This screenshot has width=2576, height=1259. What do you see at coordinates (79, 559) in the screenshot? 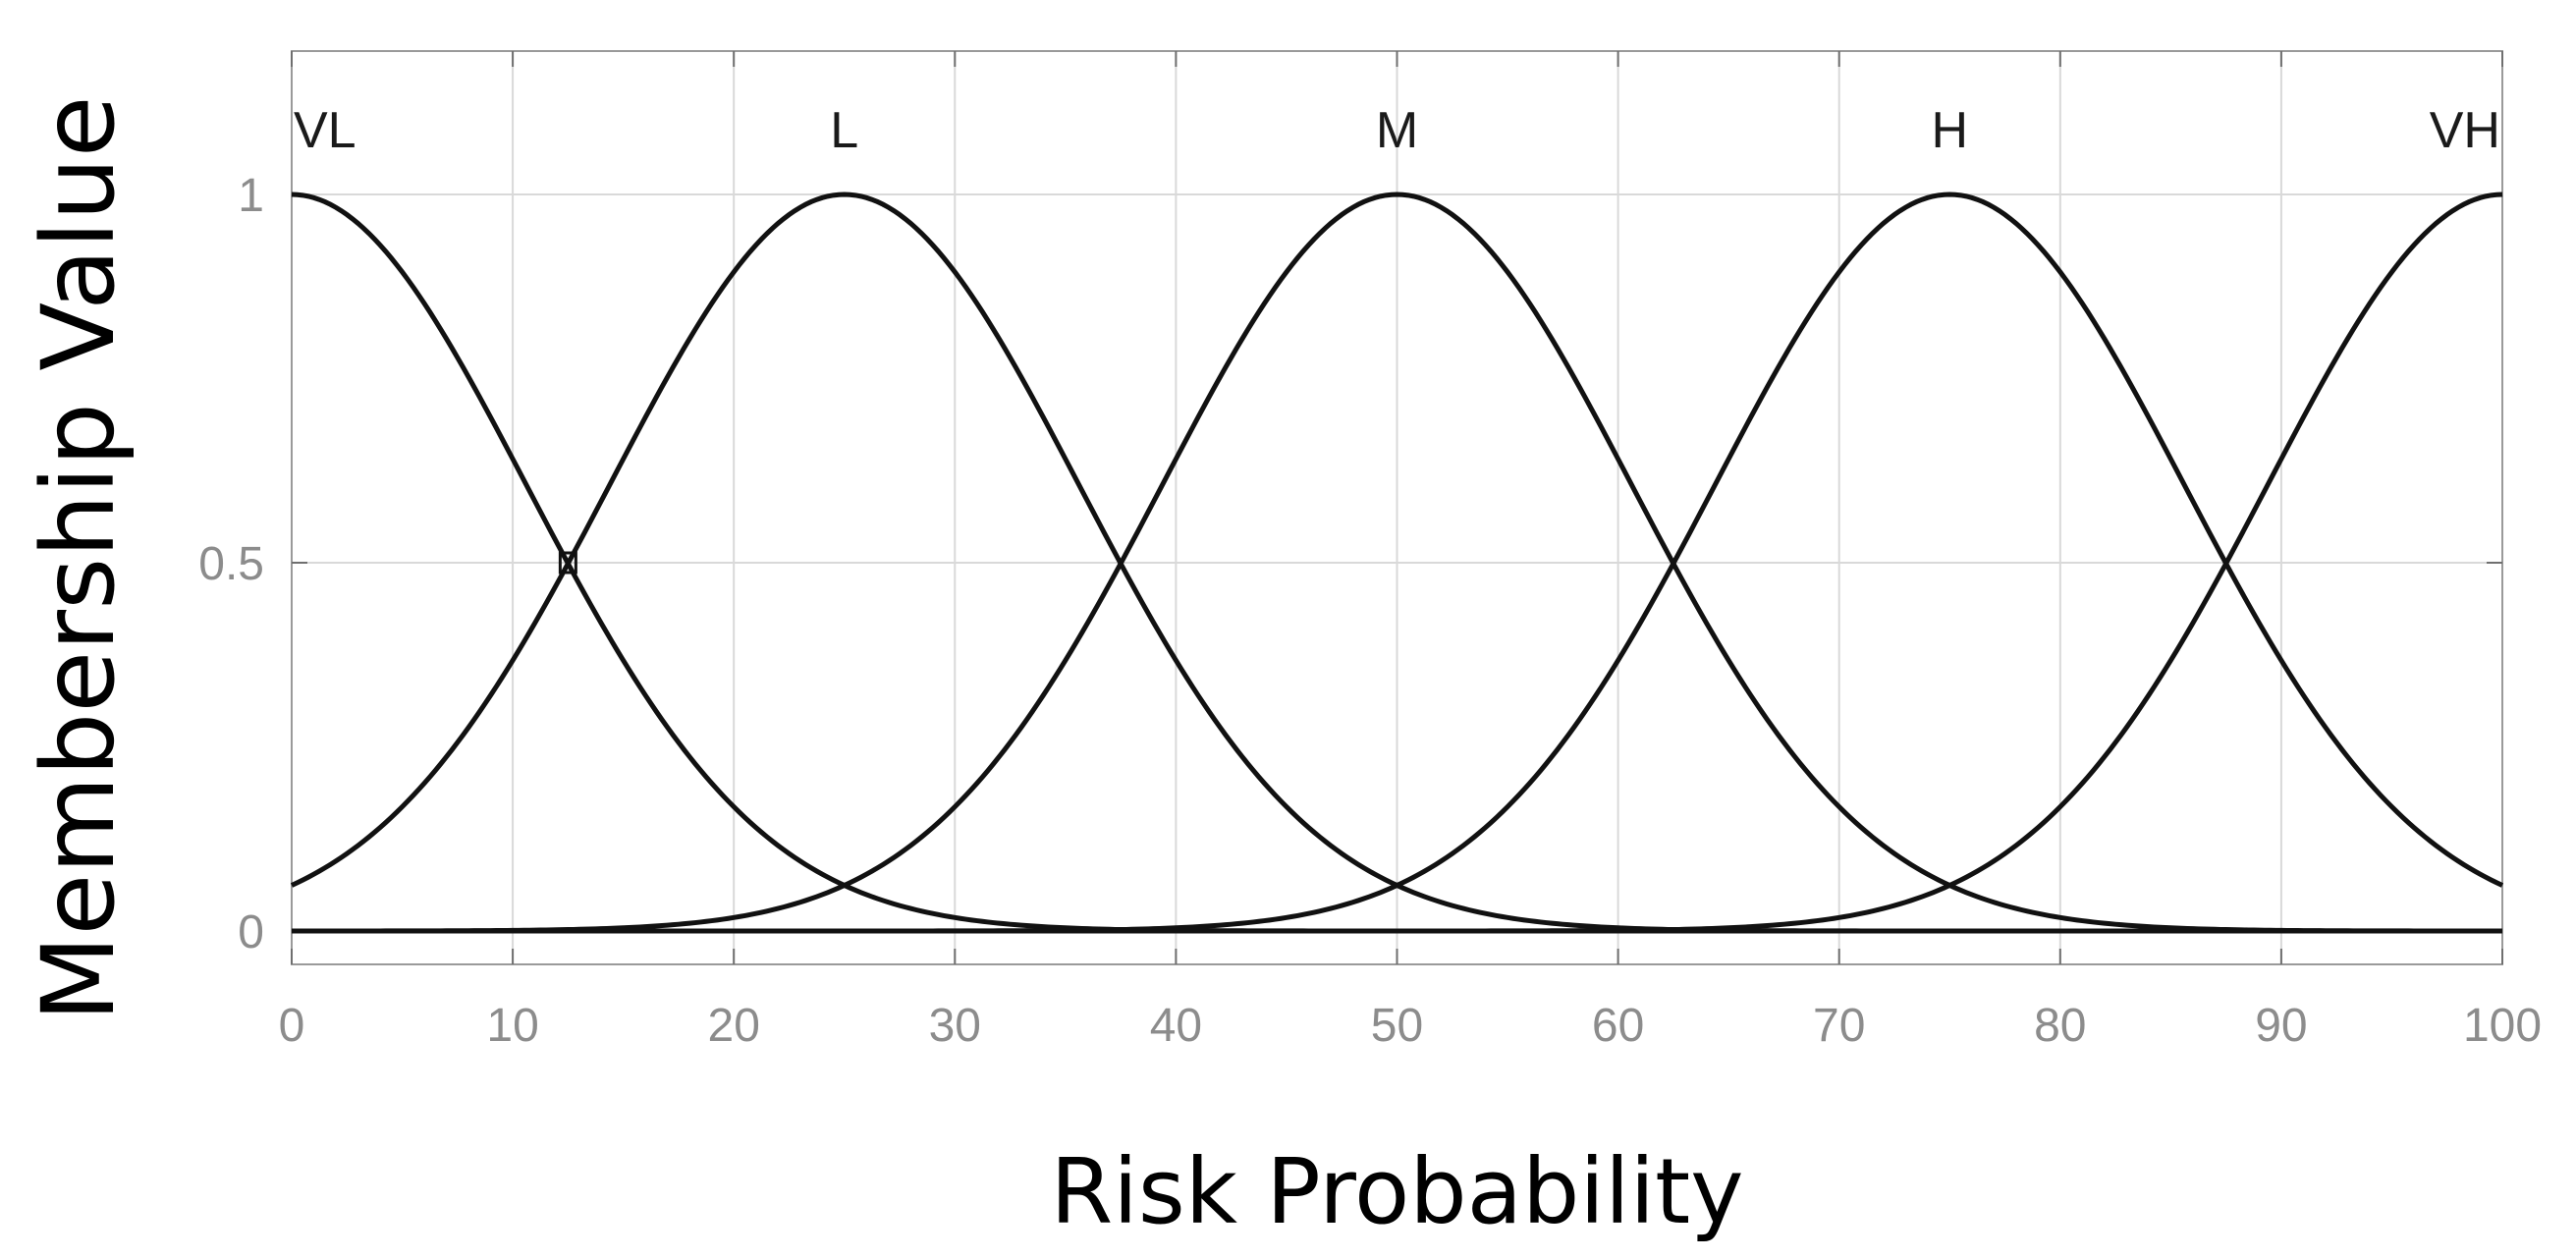
I see `y-axis-label: Membership Value` at bounding box center [79, 559].